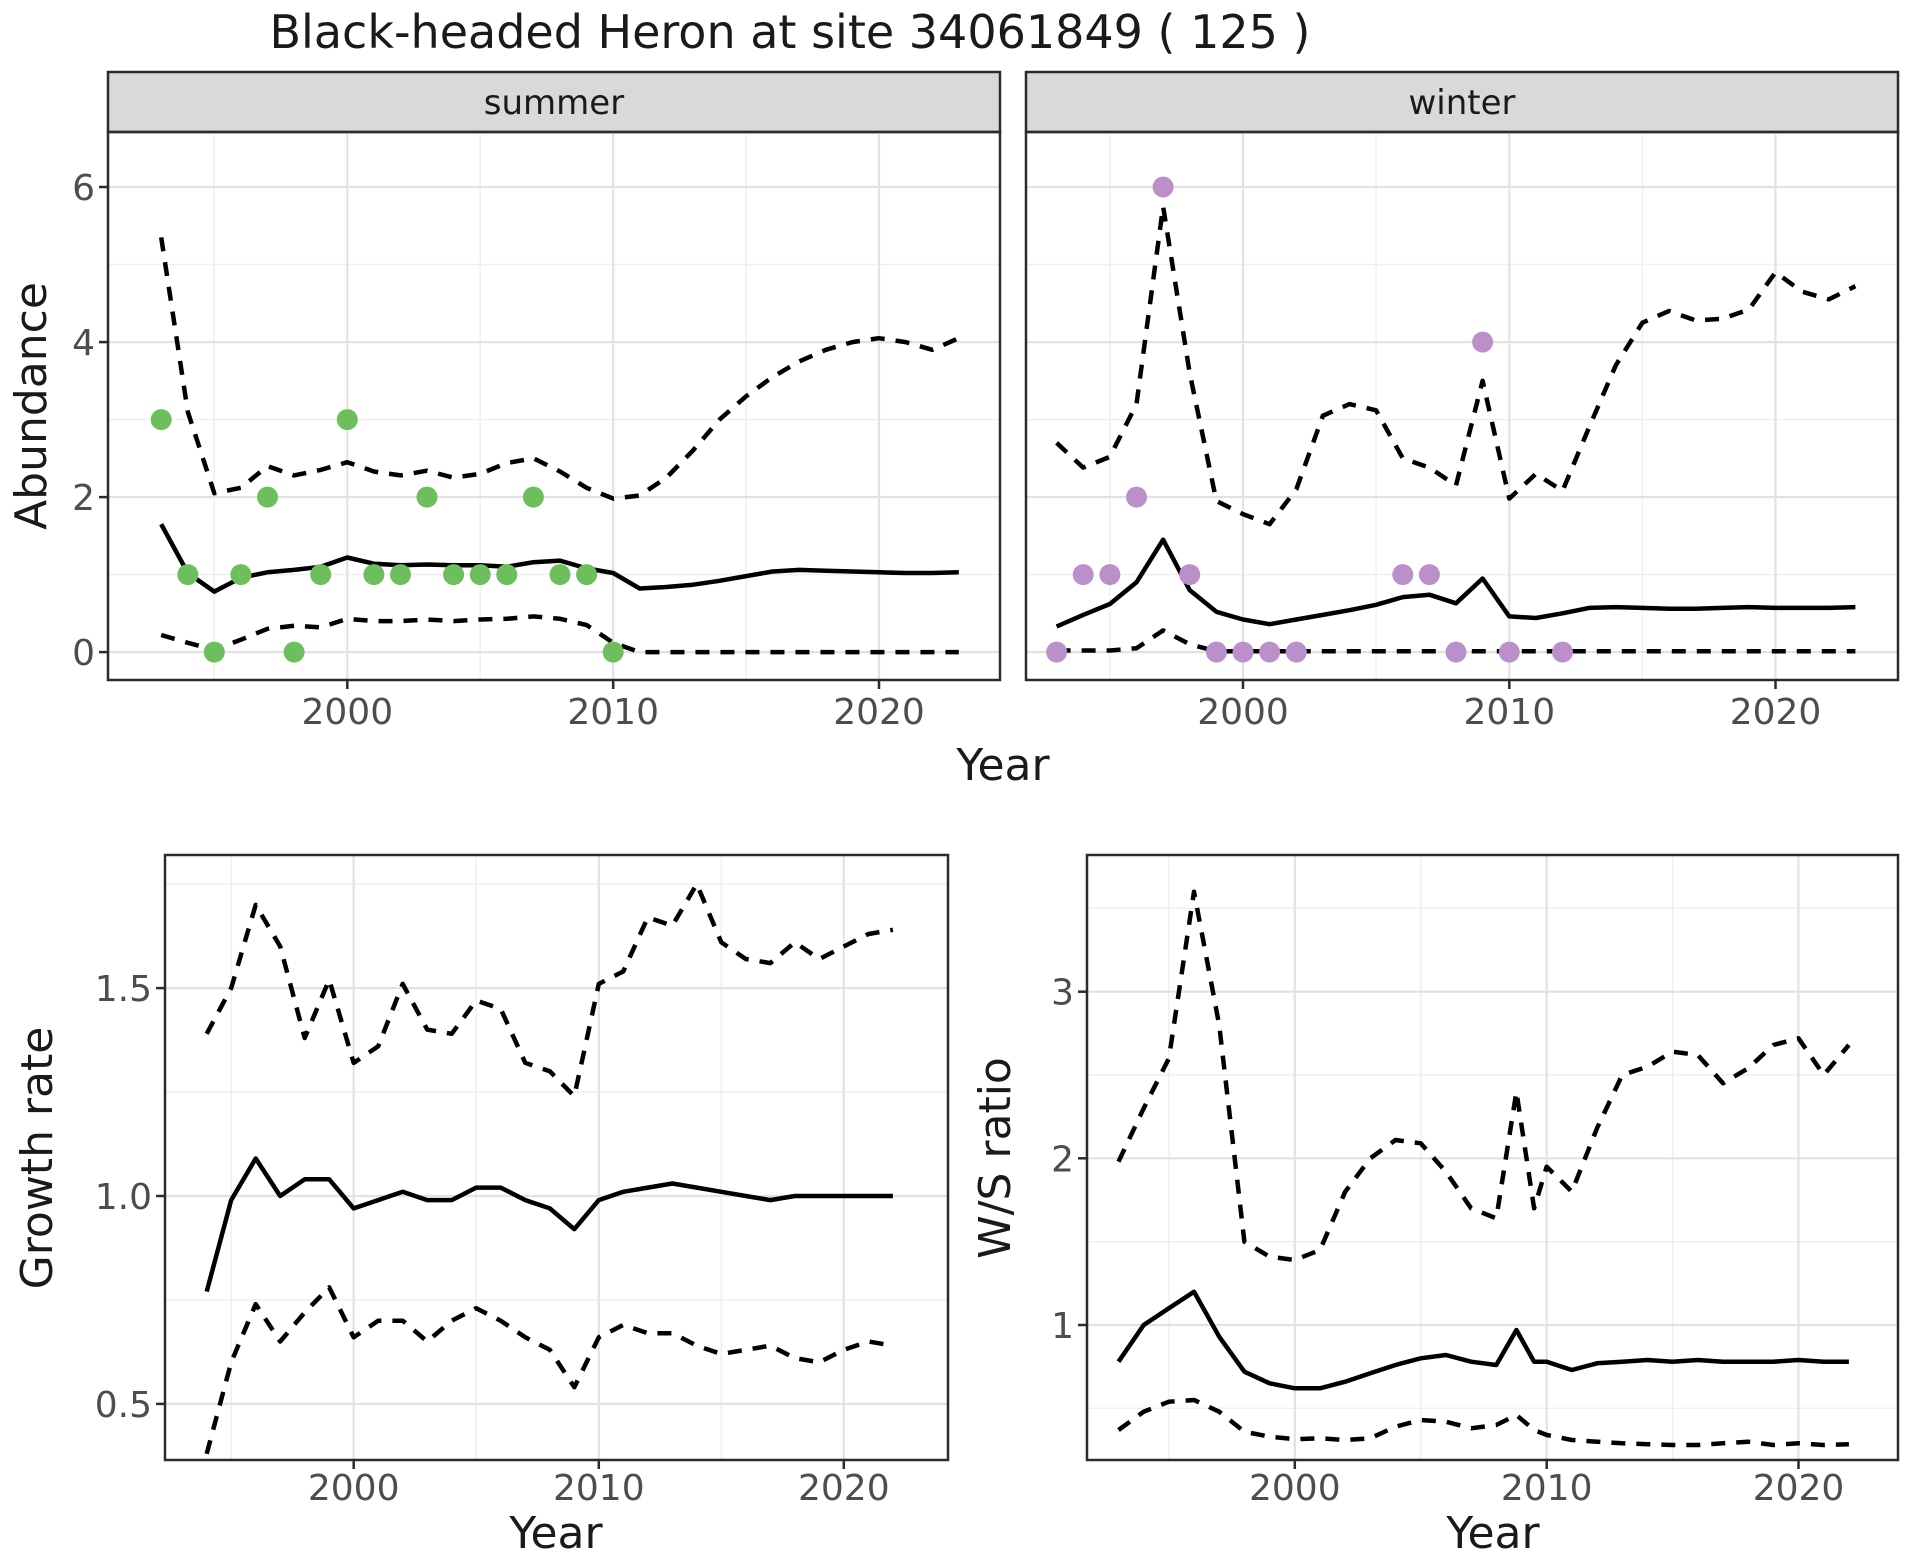 This screenshot has width=1920, height=1564. I want to click on growth-upper_ci-line, so click(549, 990).